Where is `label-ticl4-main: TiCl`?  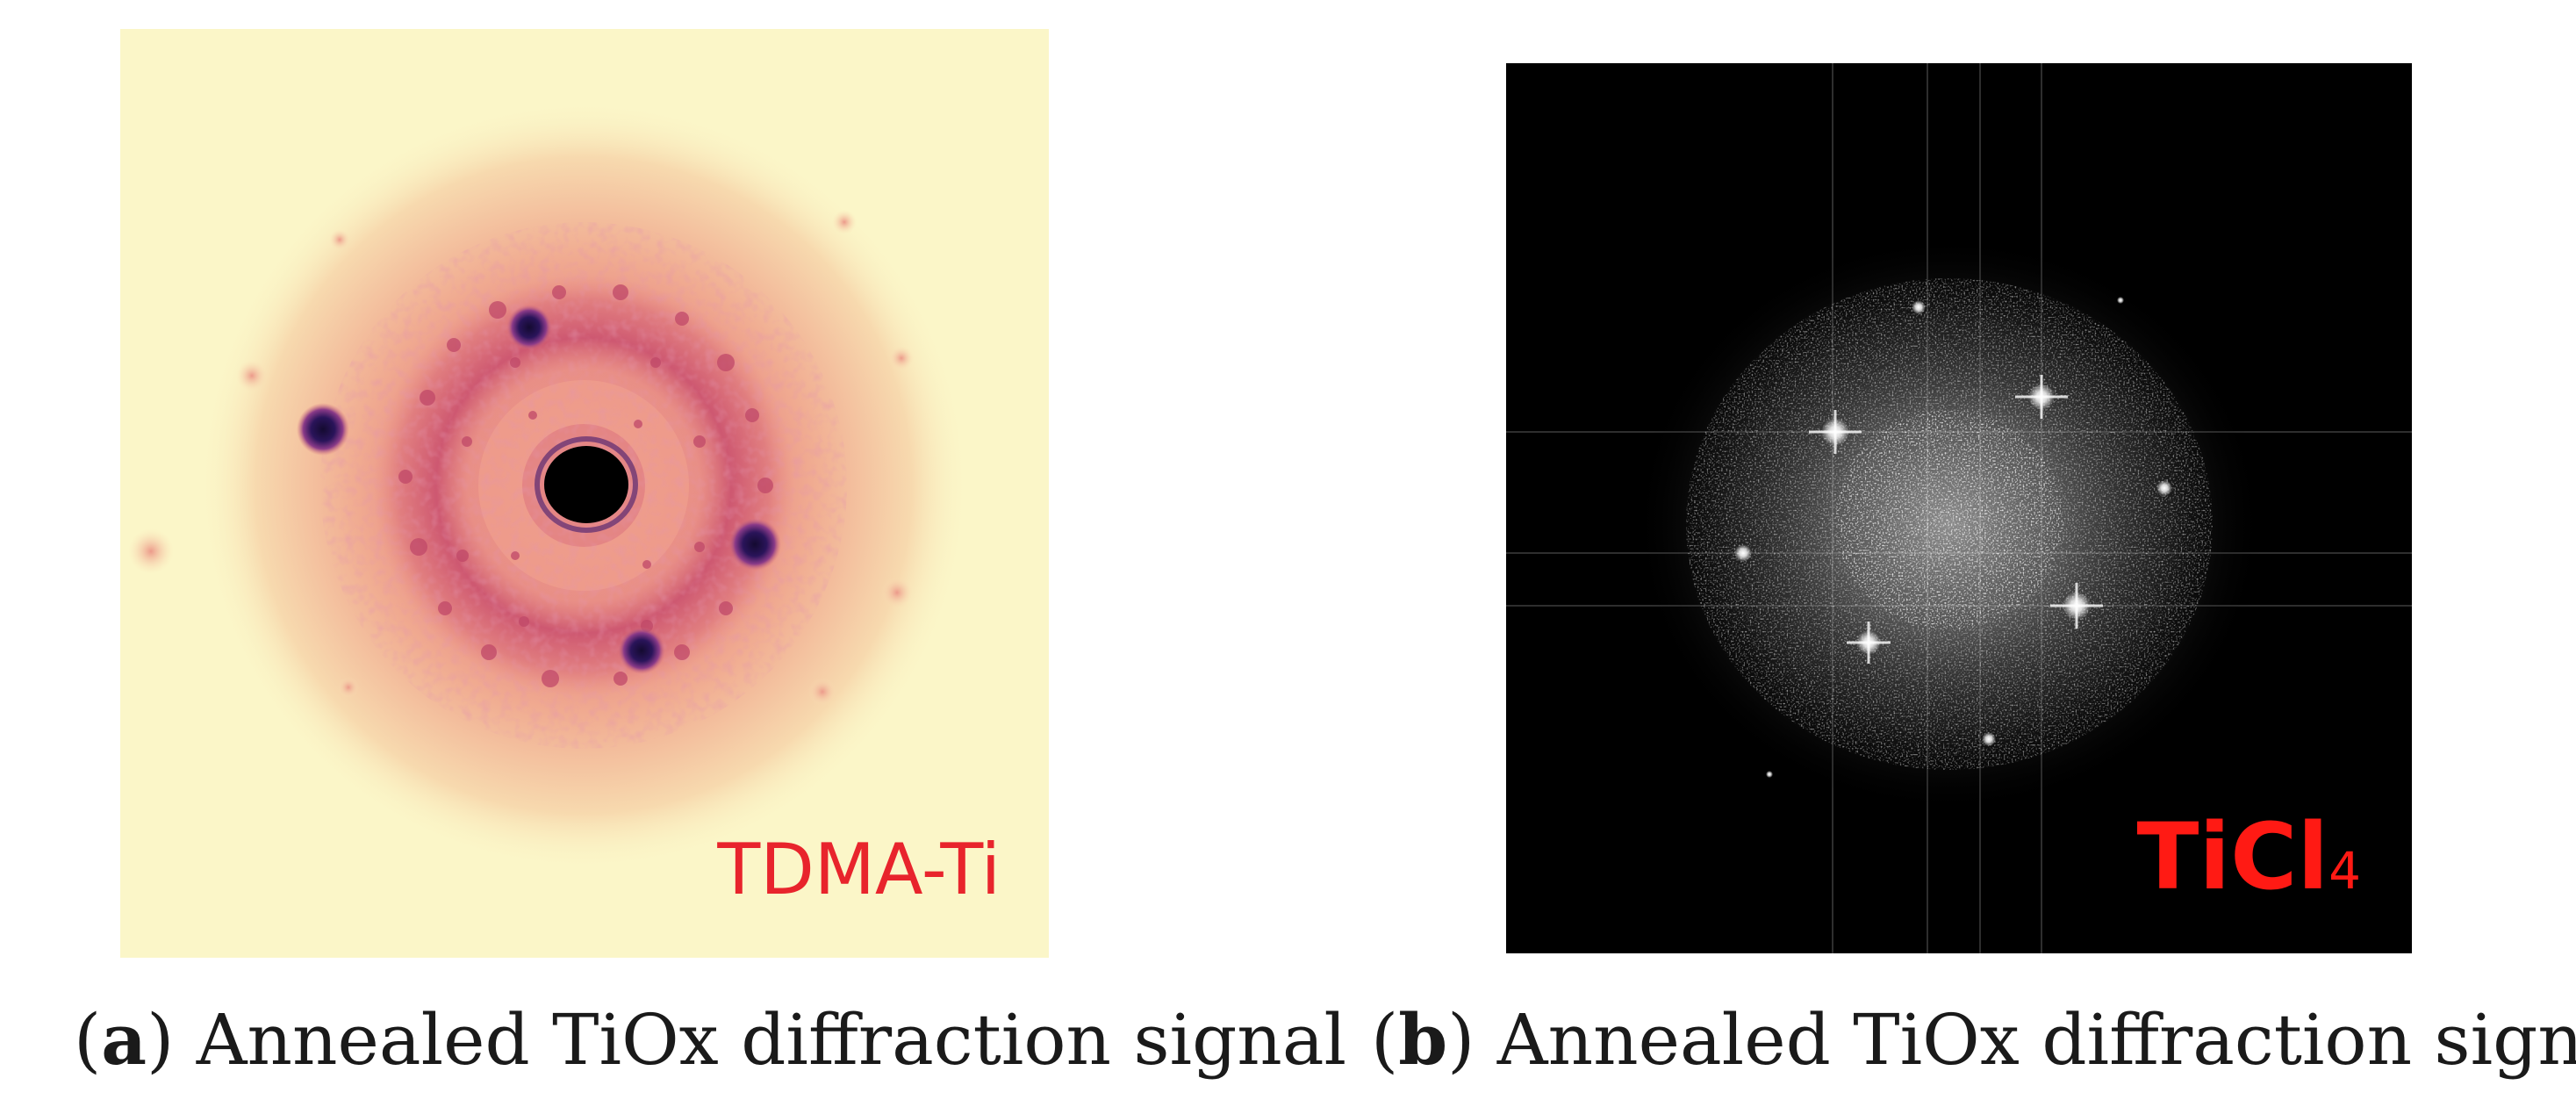
label-ticl4-main: TiCl is located at coordinates (2232, 856).